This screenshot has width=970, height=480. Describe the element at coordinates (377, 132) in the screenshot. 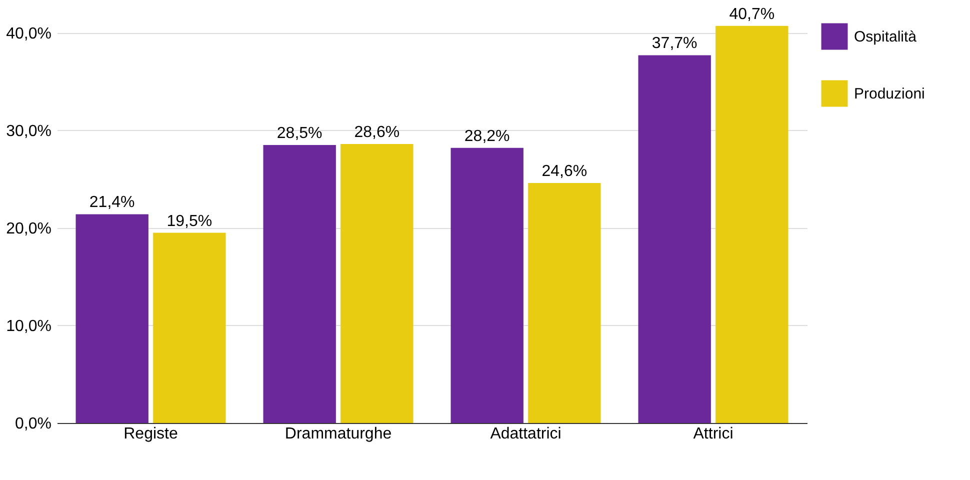

I see `data-label: 28,6%` at that location.